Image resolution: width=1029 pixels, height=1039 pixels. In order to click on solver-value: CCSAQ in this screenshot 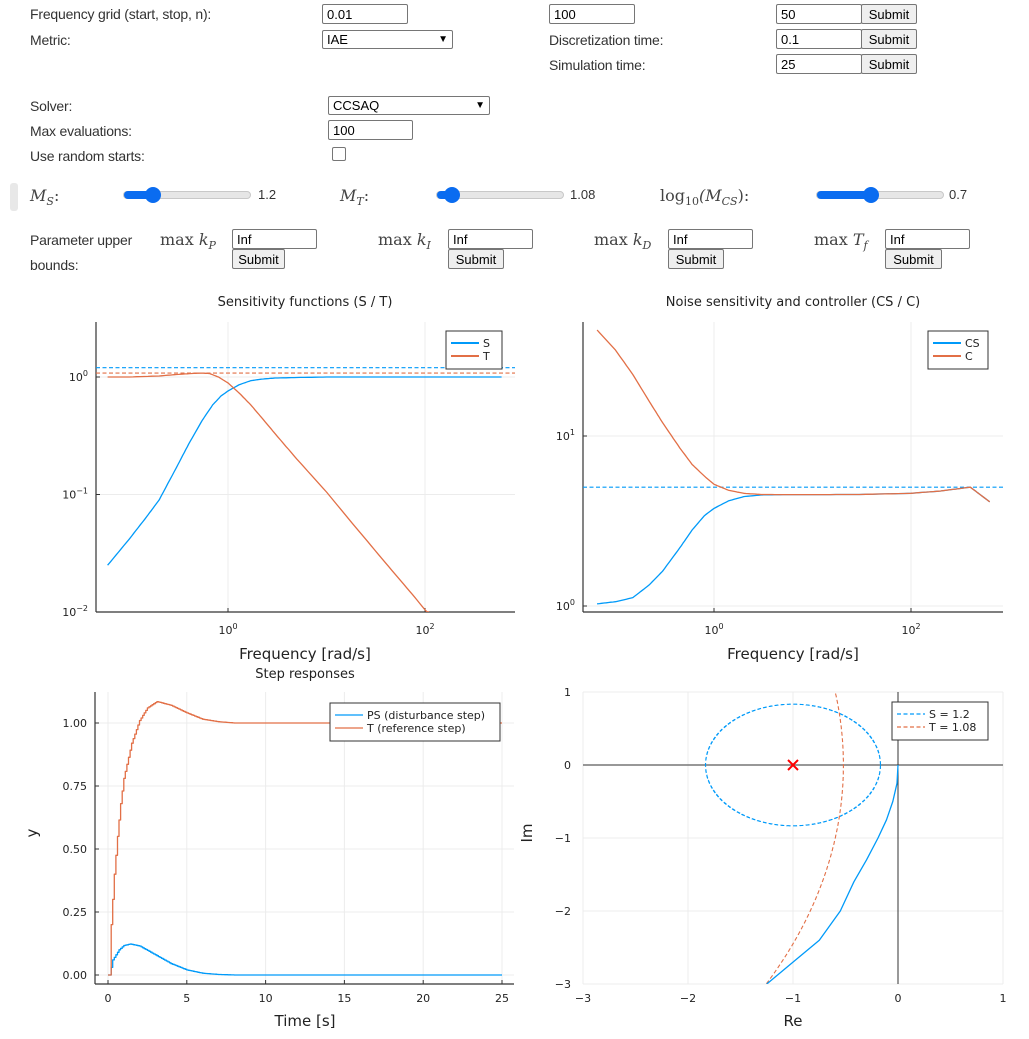, I will do `click(356, 105)`.